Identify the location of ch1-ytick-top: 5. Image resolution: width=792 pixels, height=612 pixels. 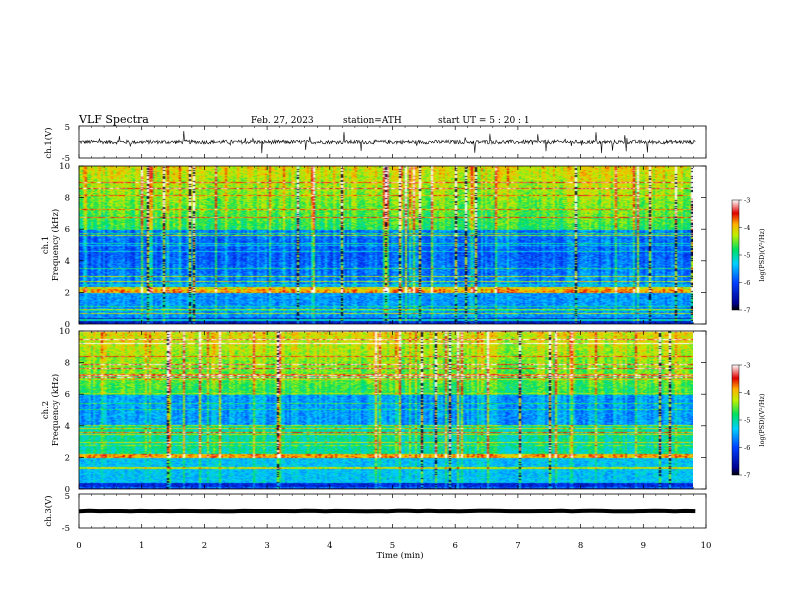
(67, 128).